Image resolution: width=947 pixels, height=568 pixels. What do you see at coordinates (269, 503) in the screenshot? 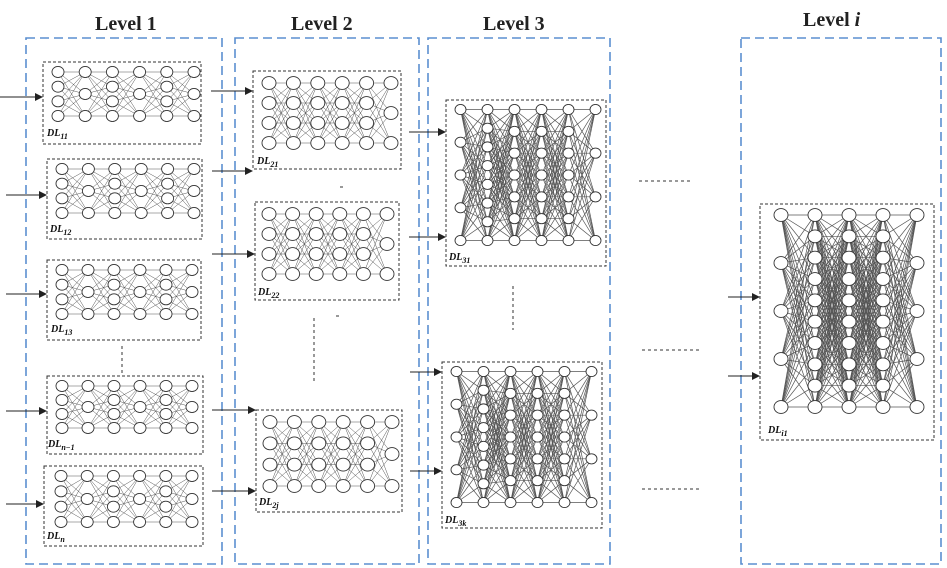
I see `dl-label-dl2j: DL2j` at bounding box center [269, 503].